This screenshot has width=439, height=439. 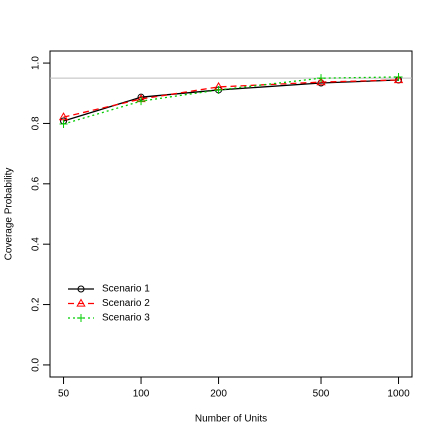 I want to click on y-tick-label: 0.4, so click(x=36, y=244).